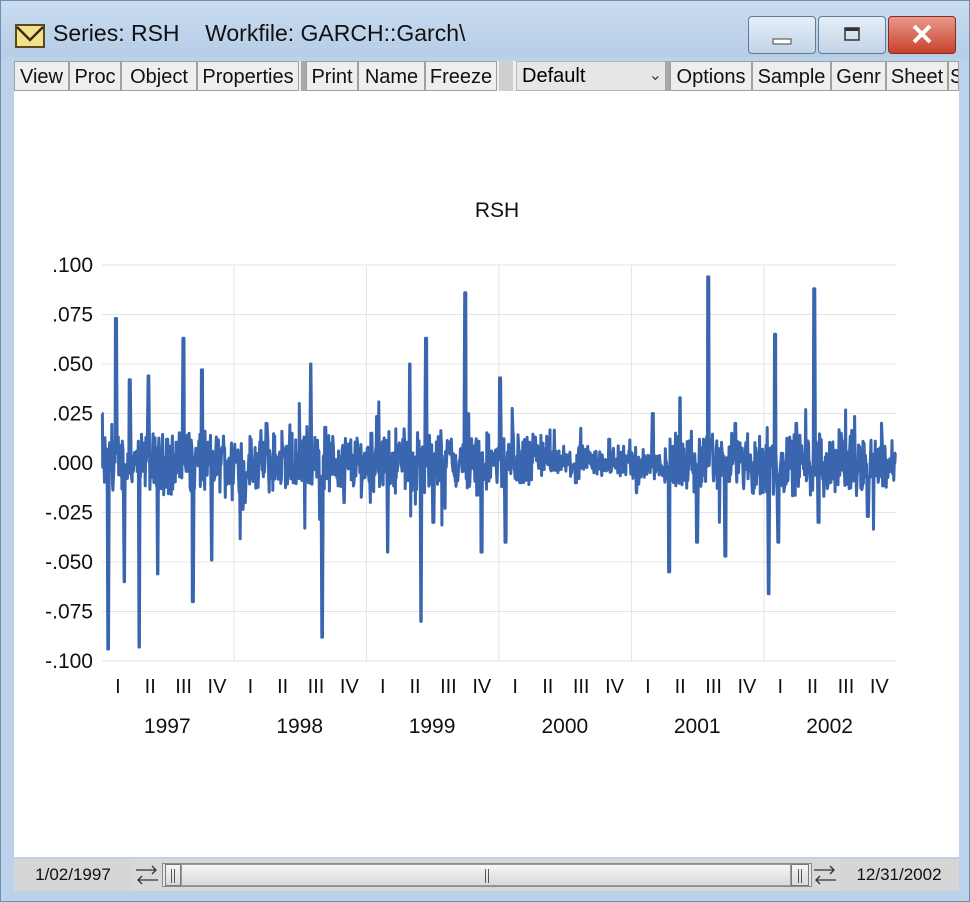  I want to click on view-button: View, so click(41, 76).